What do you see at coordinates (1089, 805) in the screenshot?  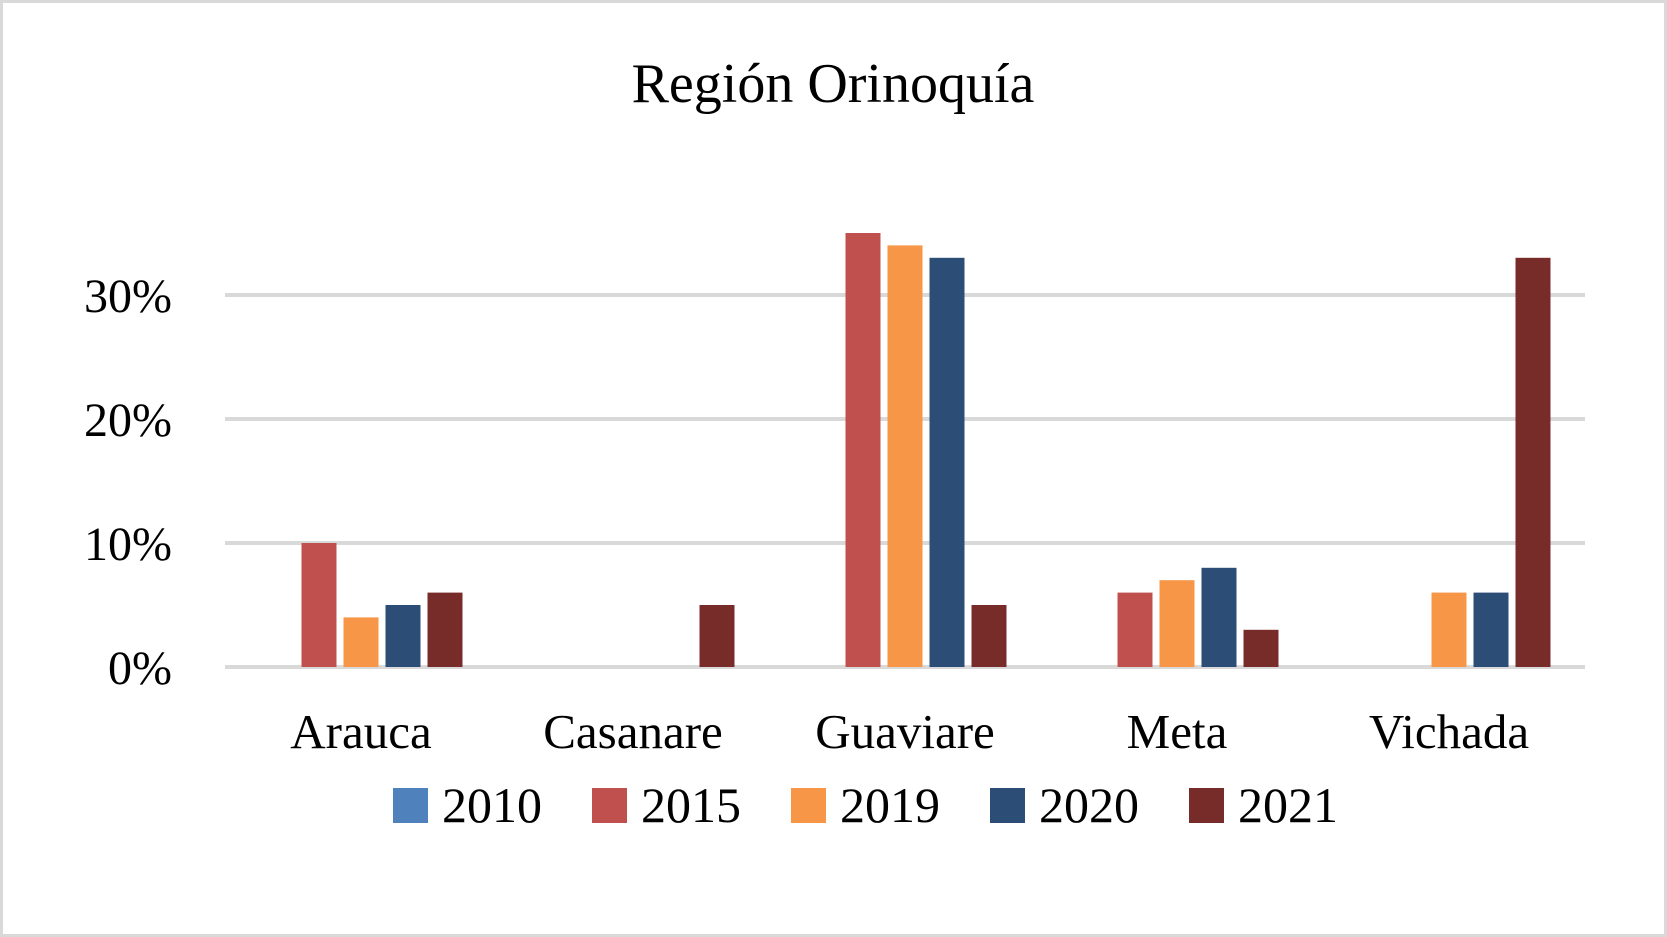 I see `legend-label-2020: 2020` at bounding box center [1089, 805].